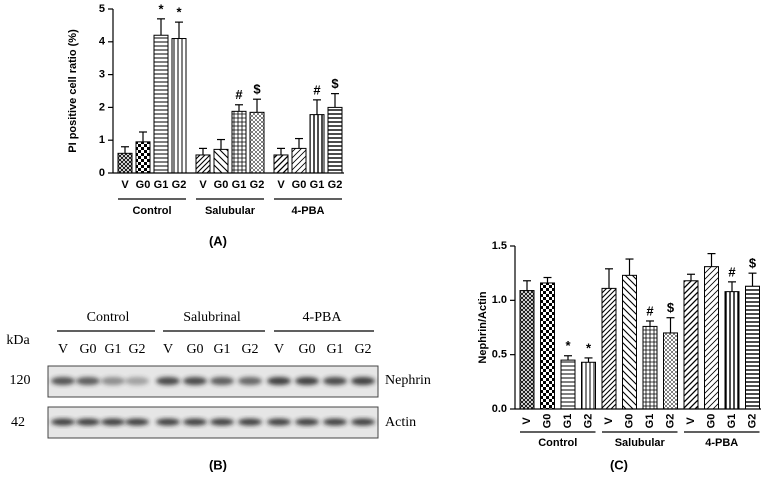 This screenshot has width=761, height=482. Describe the element at coordinates (499, 409) in the screenshot. I see `y-tick-label: 0.0` at that location.